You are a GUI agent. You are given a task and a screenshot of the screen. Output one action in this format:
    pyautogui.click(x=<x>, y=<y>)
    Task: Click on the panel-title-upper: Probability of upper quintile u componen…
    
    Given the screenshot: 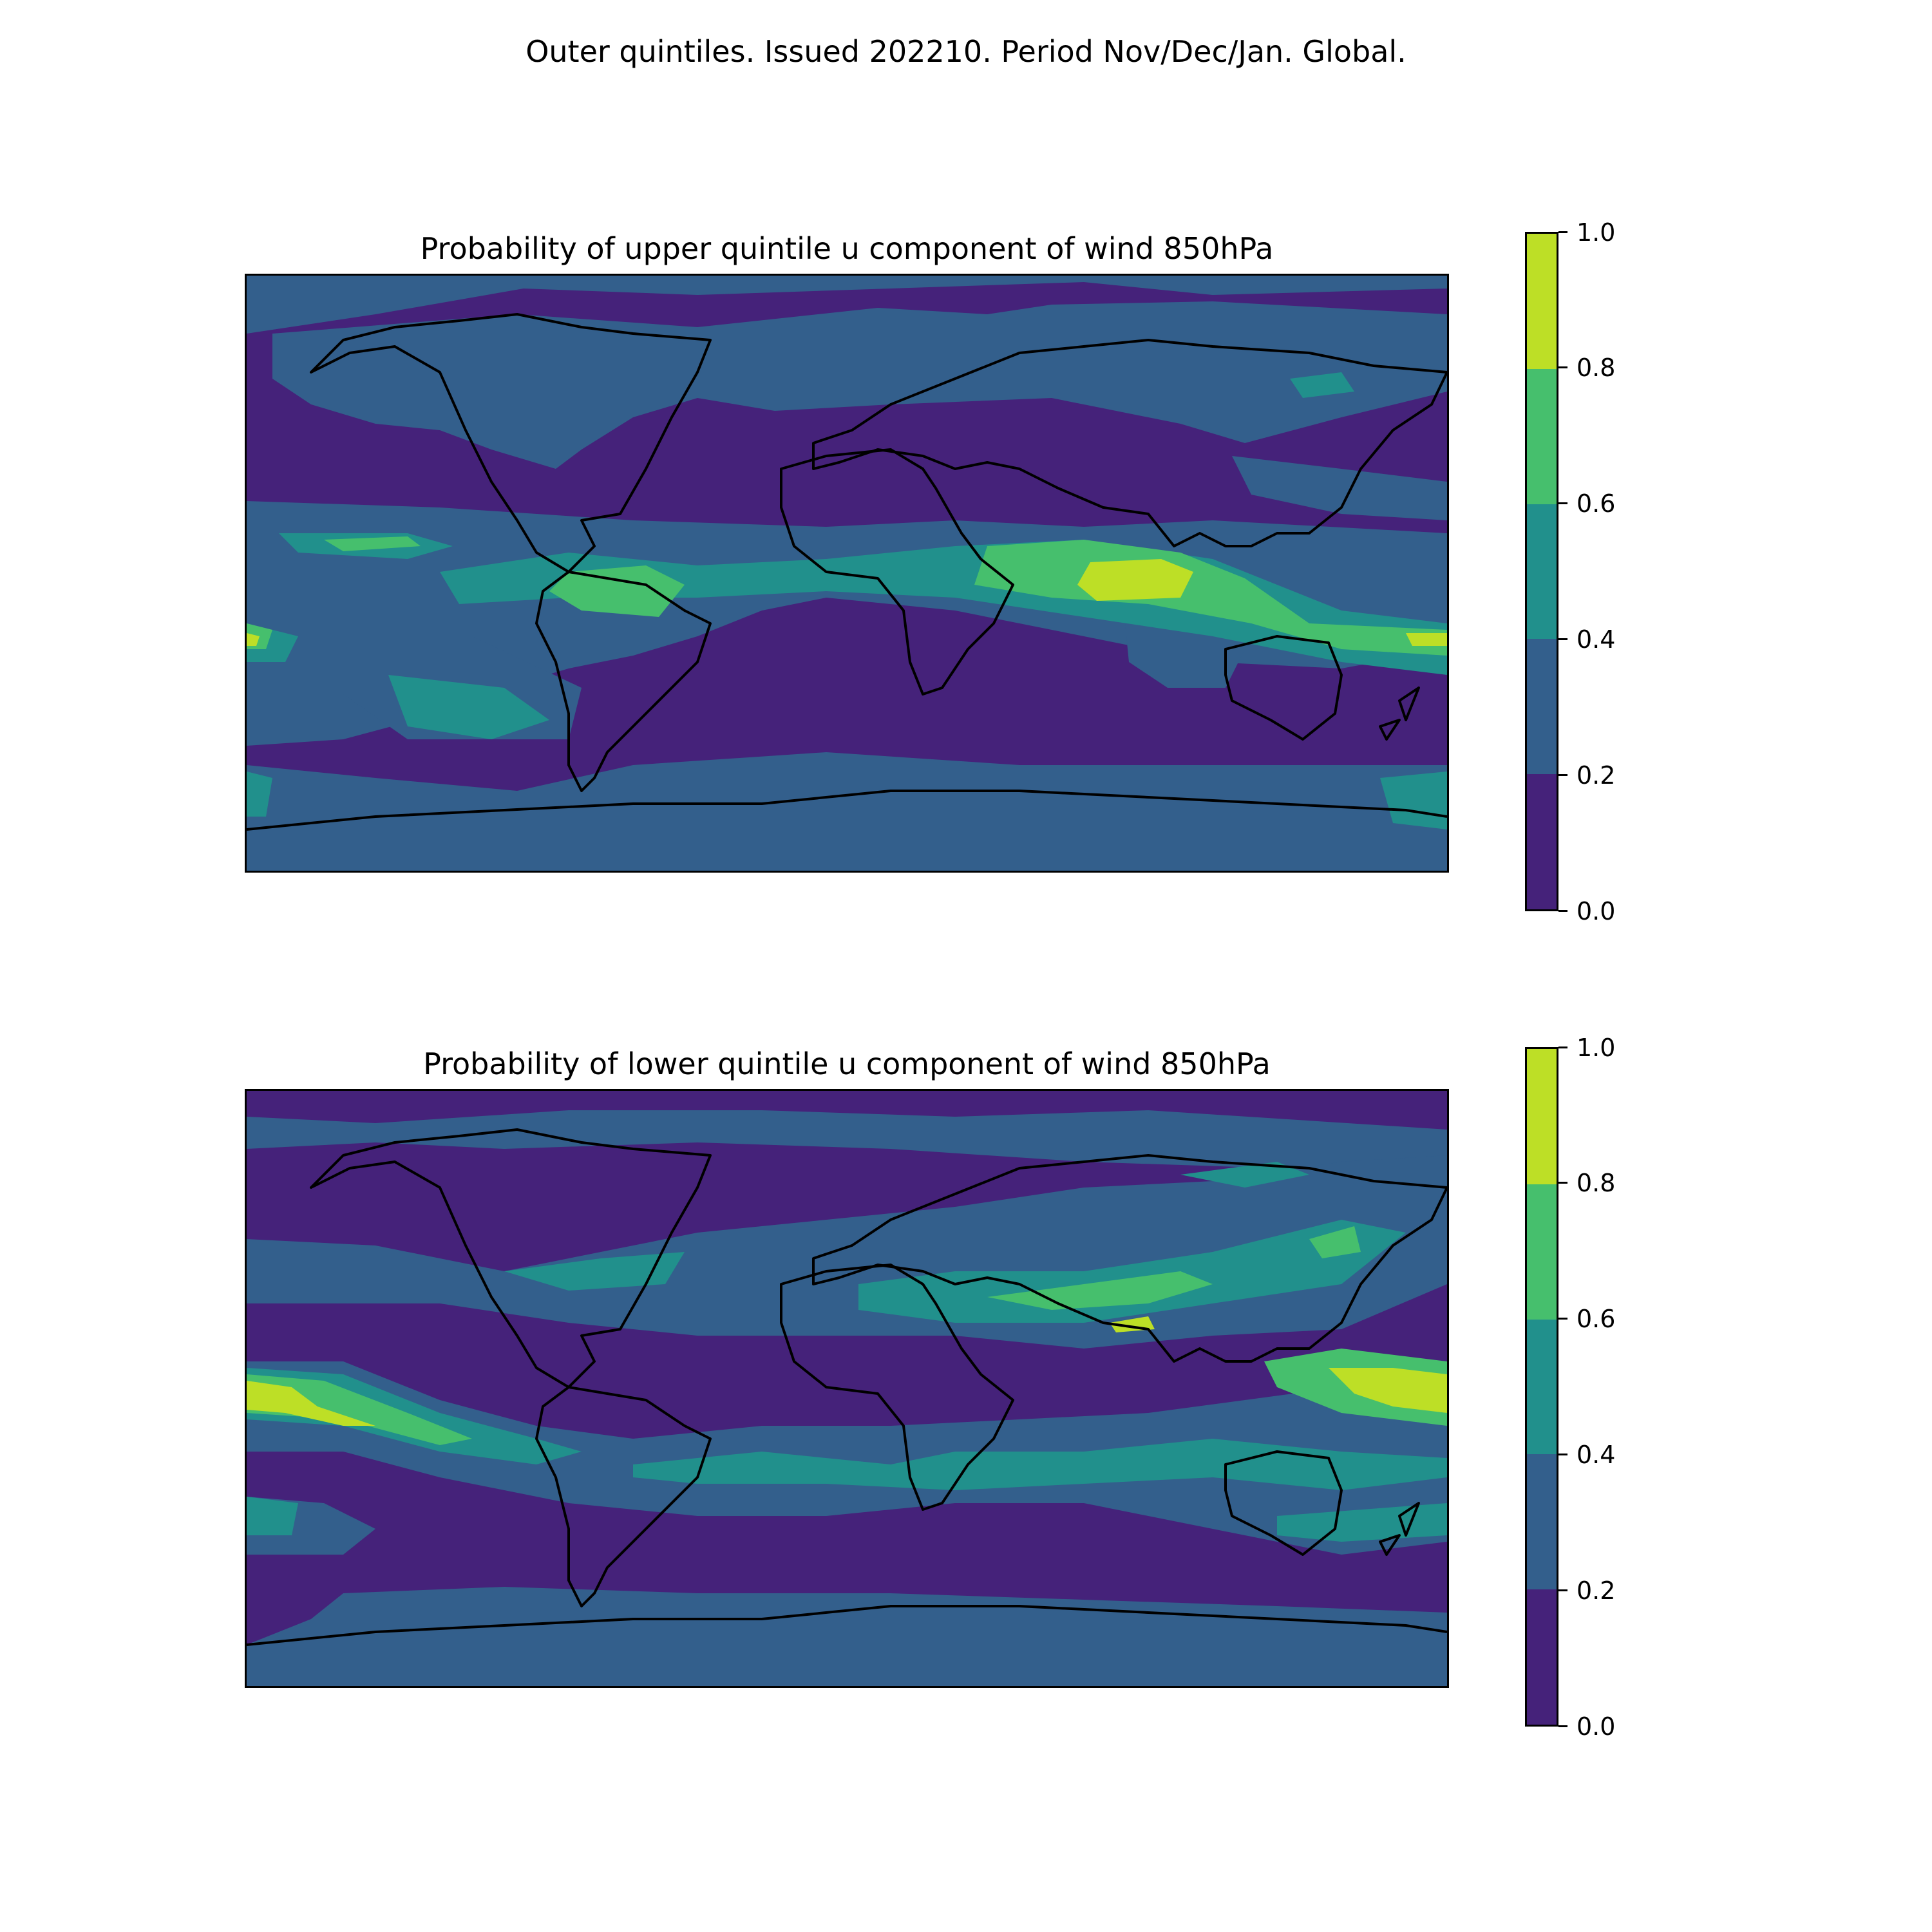 What is the action you would take?
    pyautogui.click(x=847, y=248)
    